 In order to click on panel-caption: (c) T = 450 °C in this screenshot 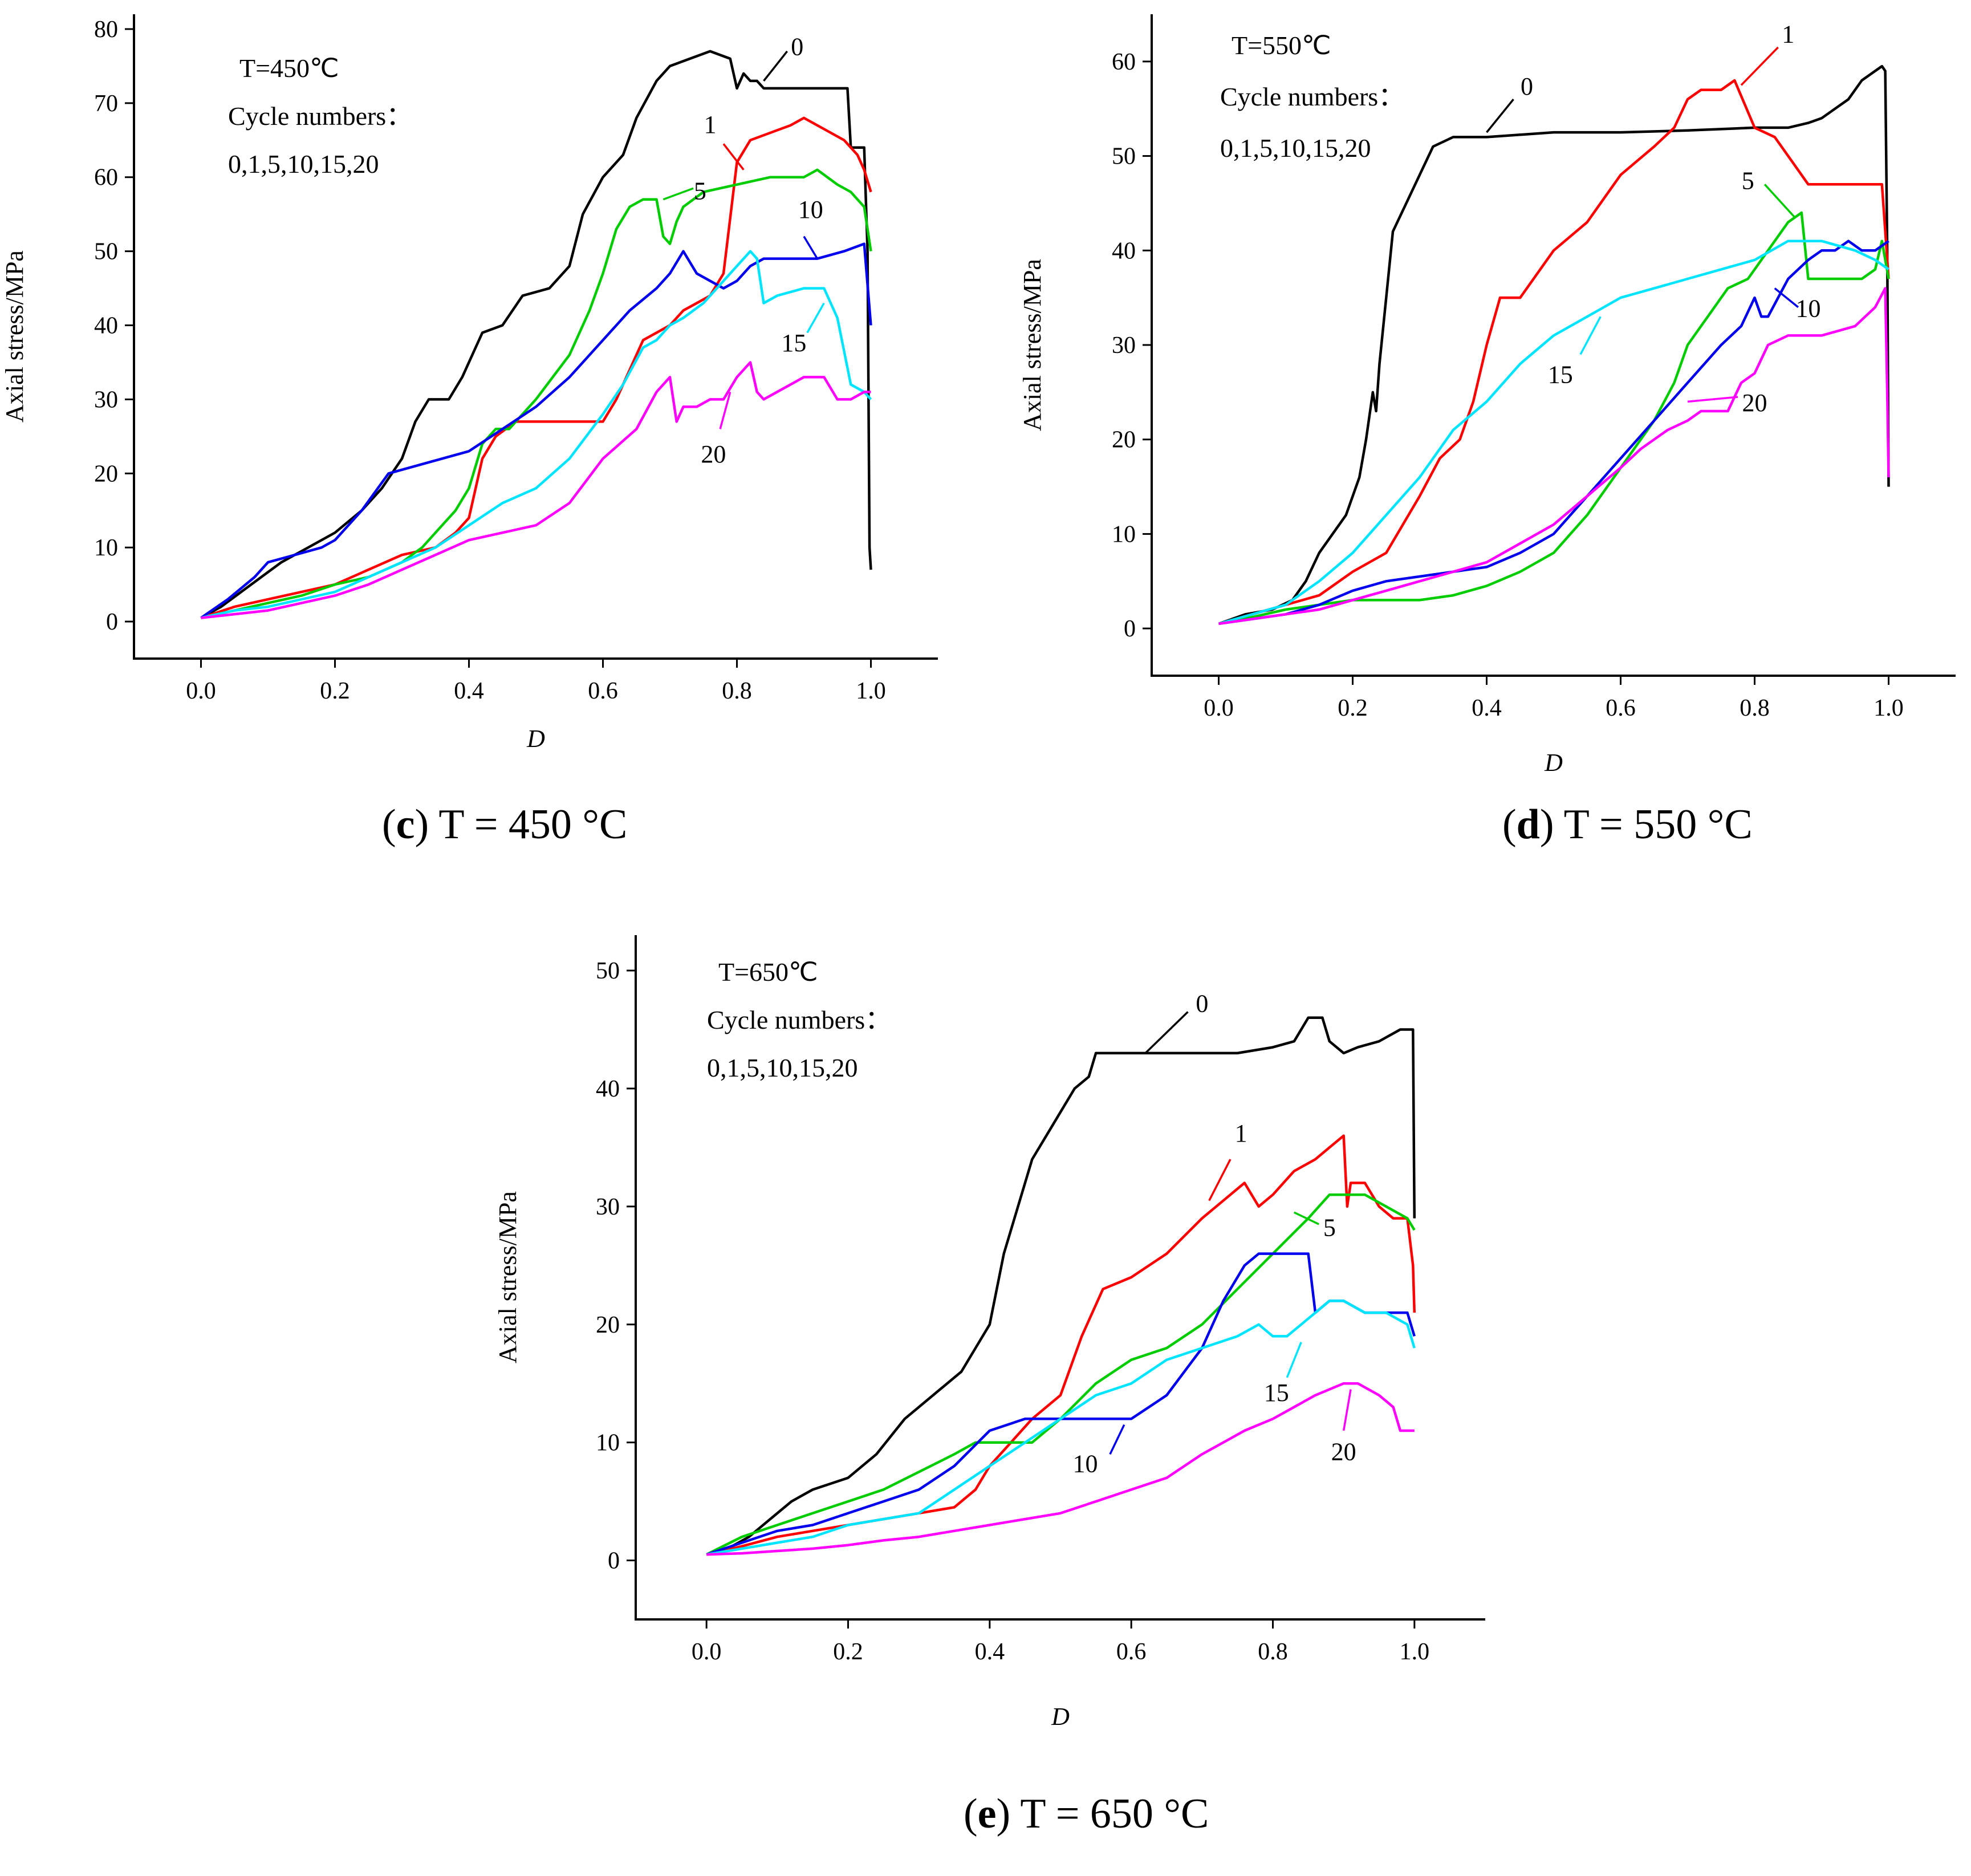, I will do `click(505, 825)`.